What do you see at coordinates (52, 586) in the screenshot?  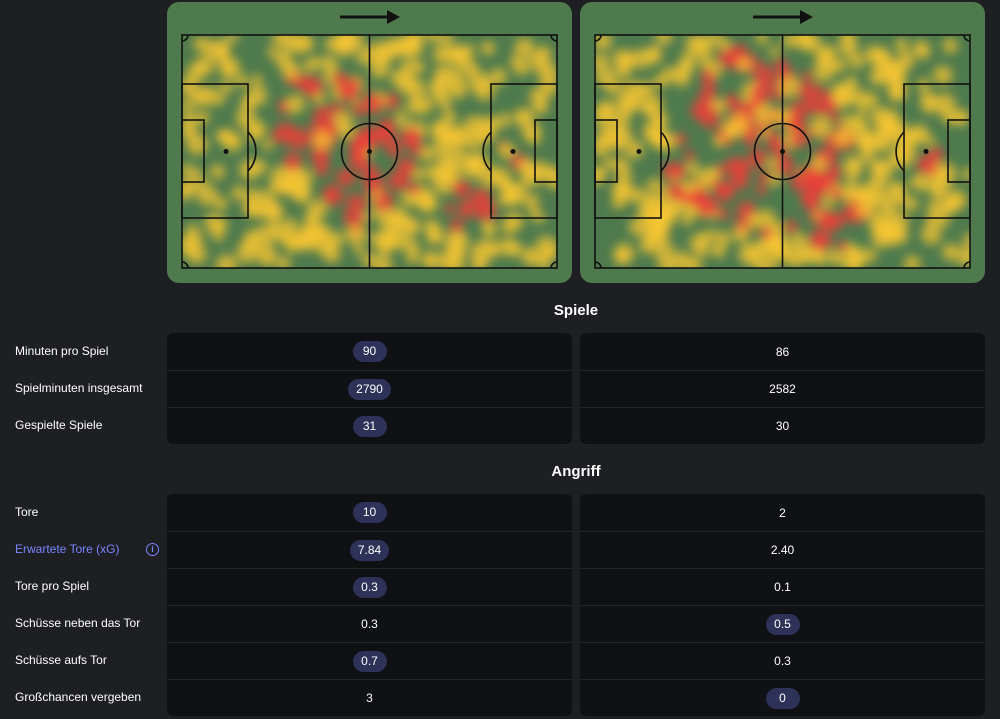 I see `stat-label: Tore pro Spiel` at bounding box center [52, 586].